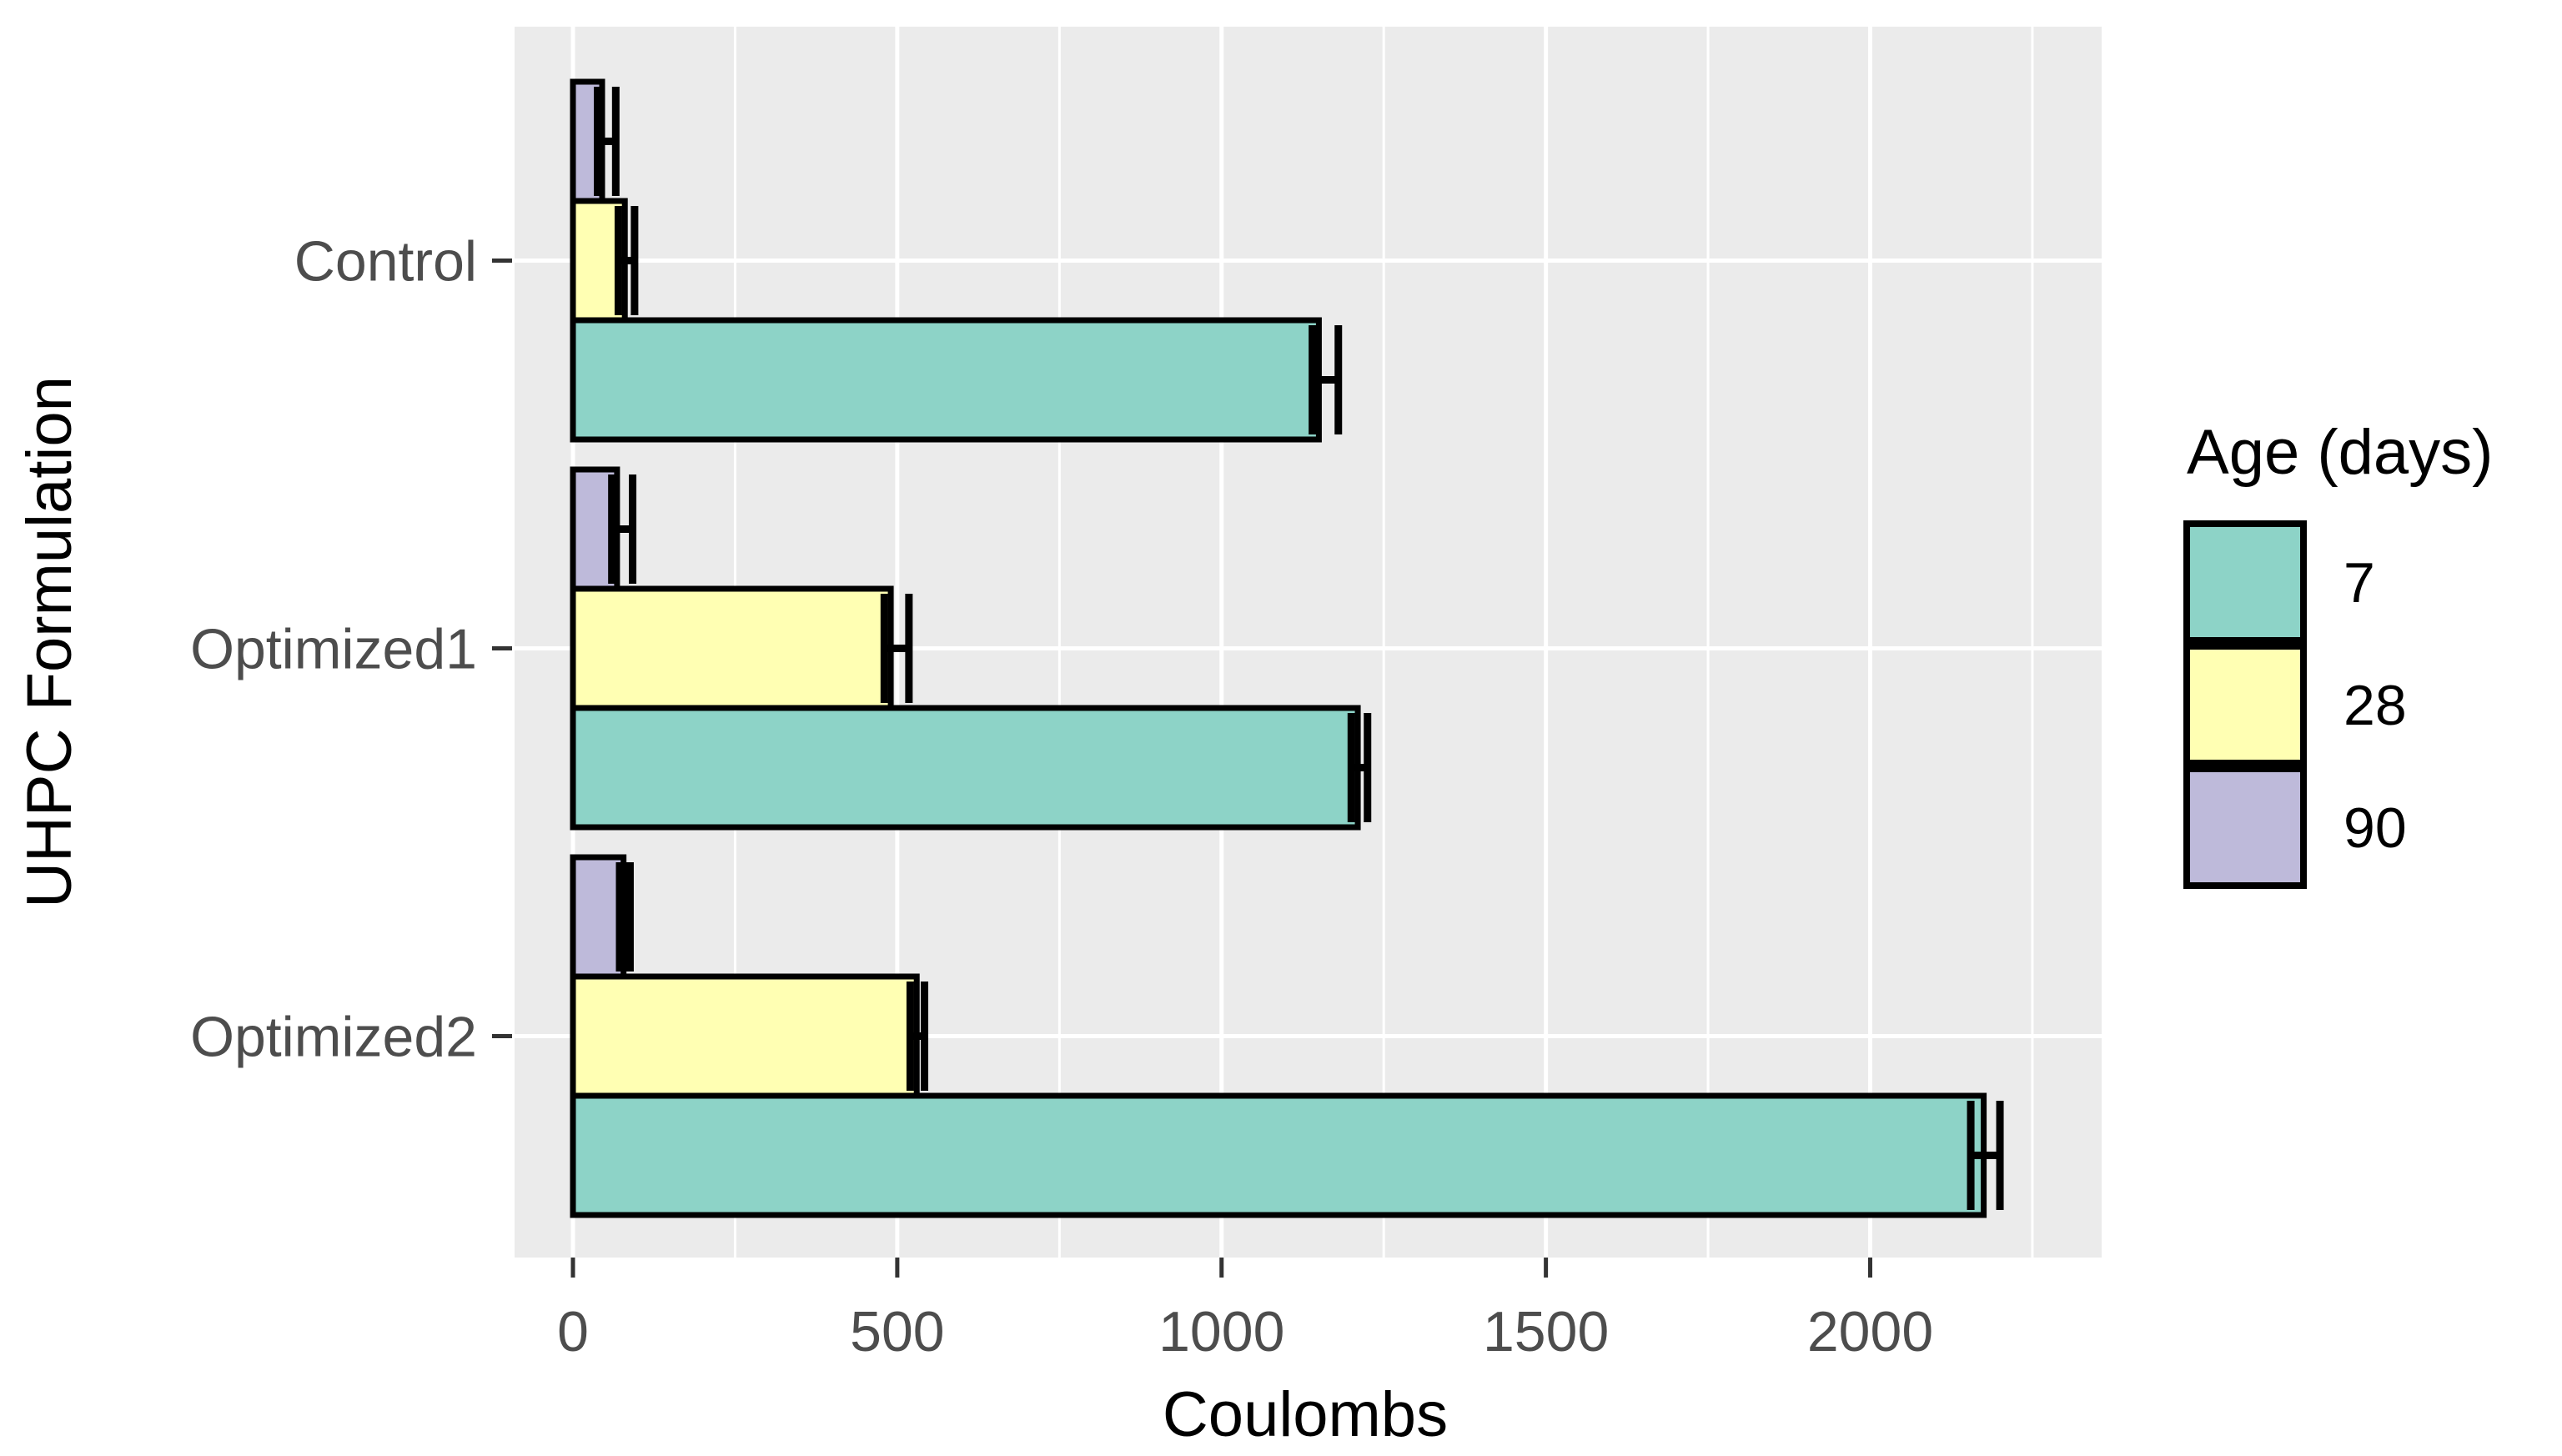 Image resolution: width=2562 pixels, height=1456 pixels. Describe the element at coordinates (2375, 828) in the screenshot. I see `legend-label-90: 90` at that location.